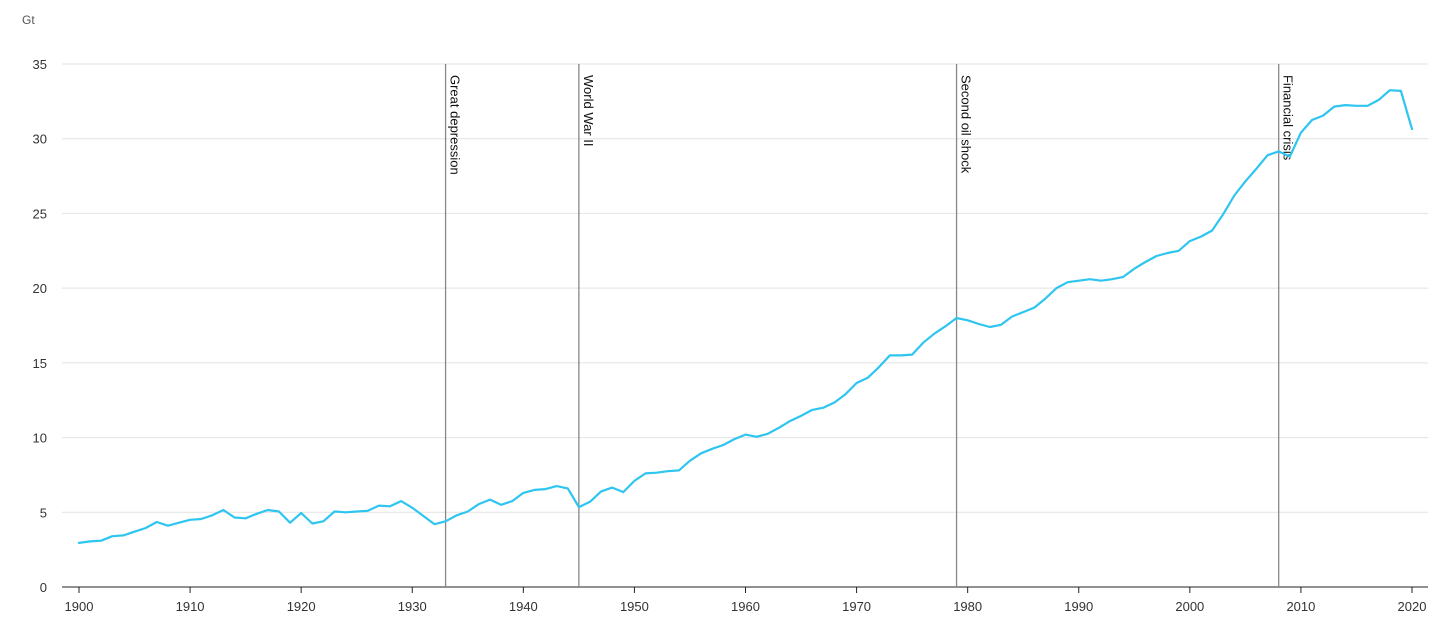 The width and height of the screenshot is (1456, 637). Describe the element at coordinates (40, 363) in the screenshot. I see `y-tick-label: 15` at that location.